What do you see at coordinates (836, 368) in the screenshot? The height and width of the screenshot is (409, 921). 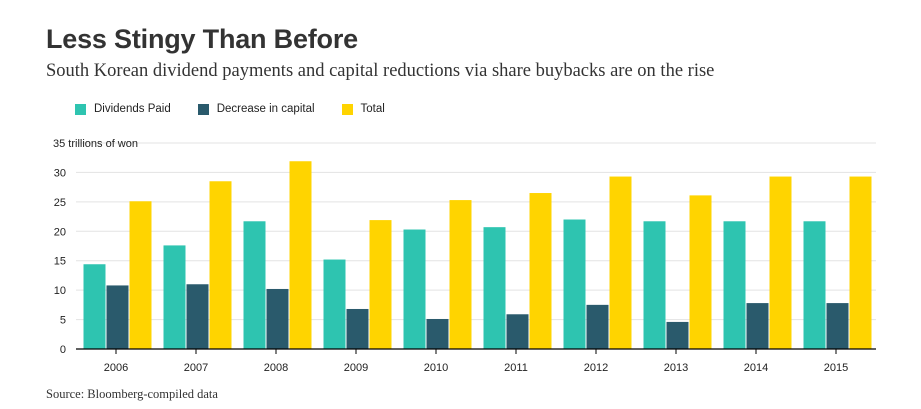 I see `x-tick-label: 2015` at bounding box center [836, 368].